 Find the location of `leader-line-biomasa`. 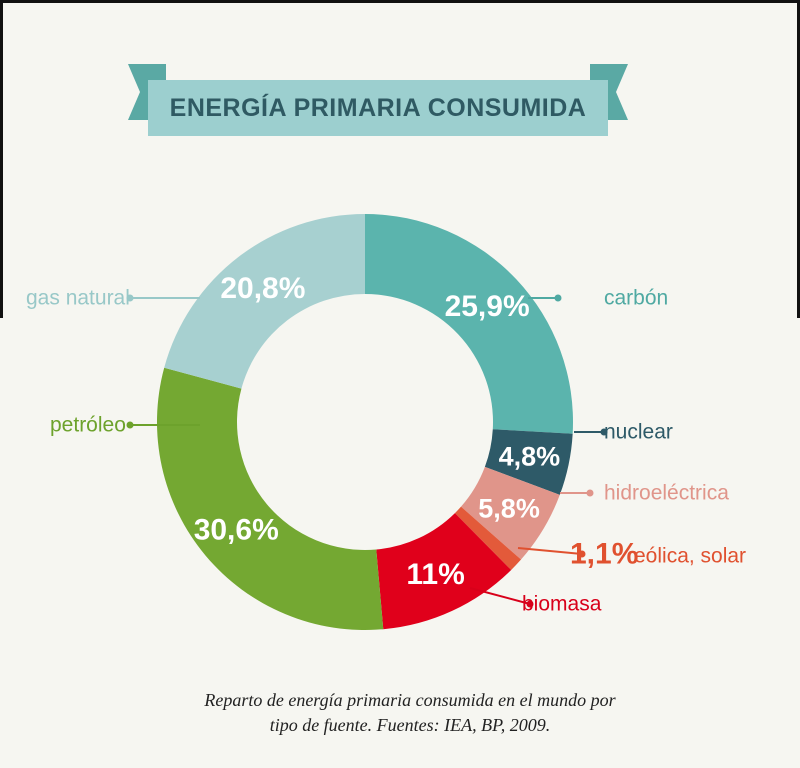

leader-line-biomasa is located at coordinates (500, 596).